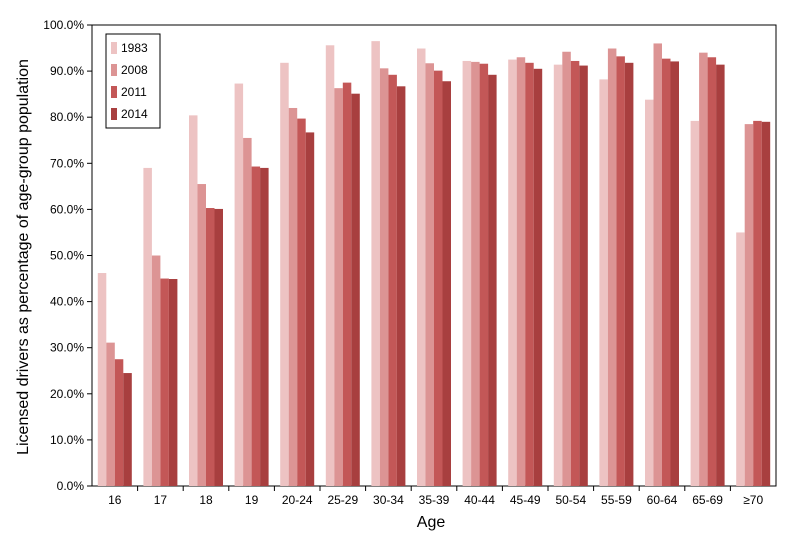 This screenshot has height=539, width=800. Describe the element at coordinates (479, 500) in the screenshot. I see `x-tick-label: 40-44` at that location.